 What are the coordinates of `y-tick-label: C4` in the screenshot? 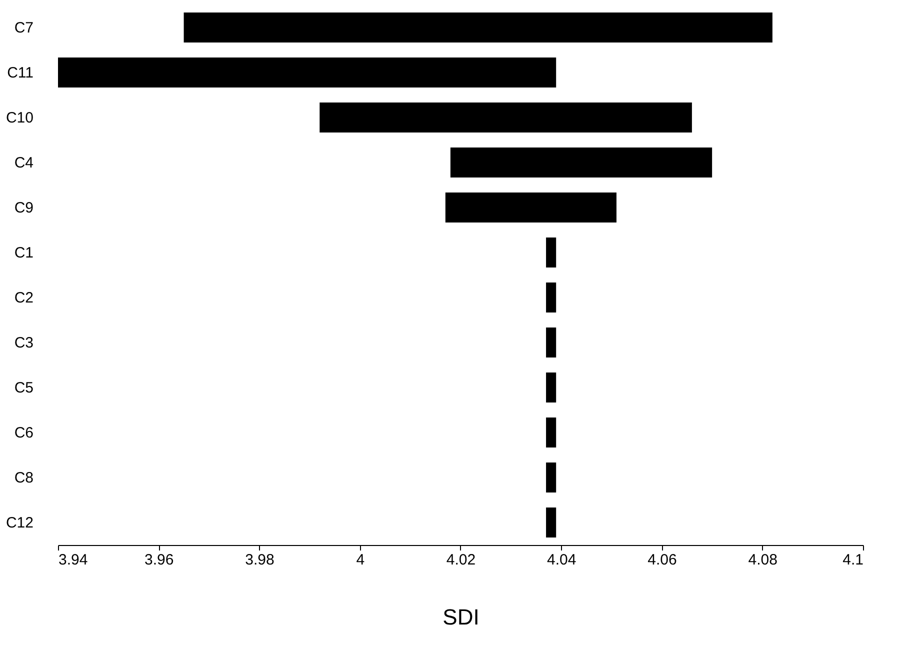 It's located at (24, 163).